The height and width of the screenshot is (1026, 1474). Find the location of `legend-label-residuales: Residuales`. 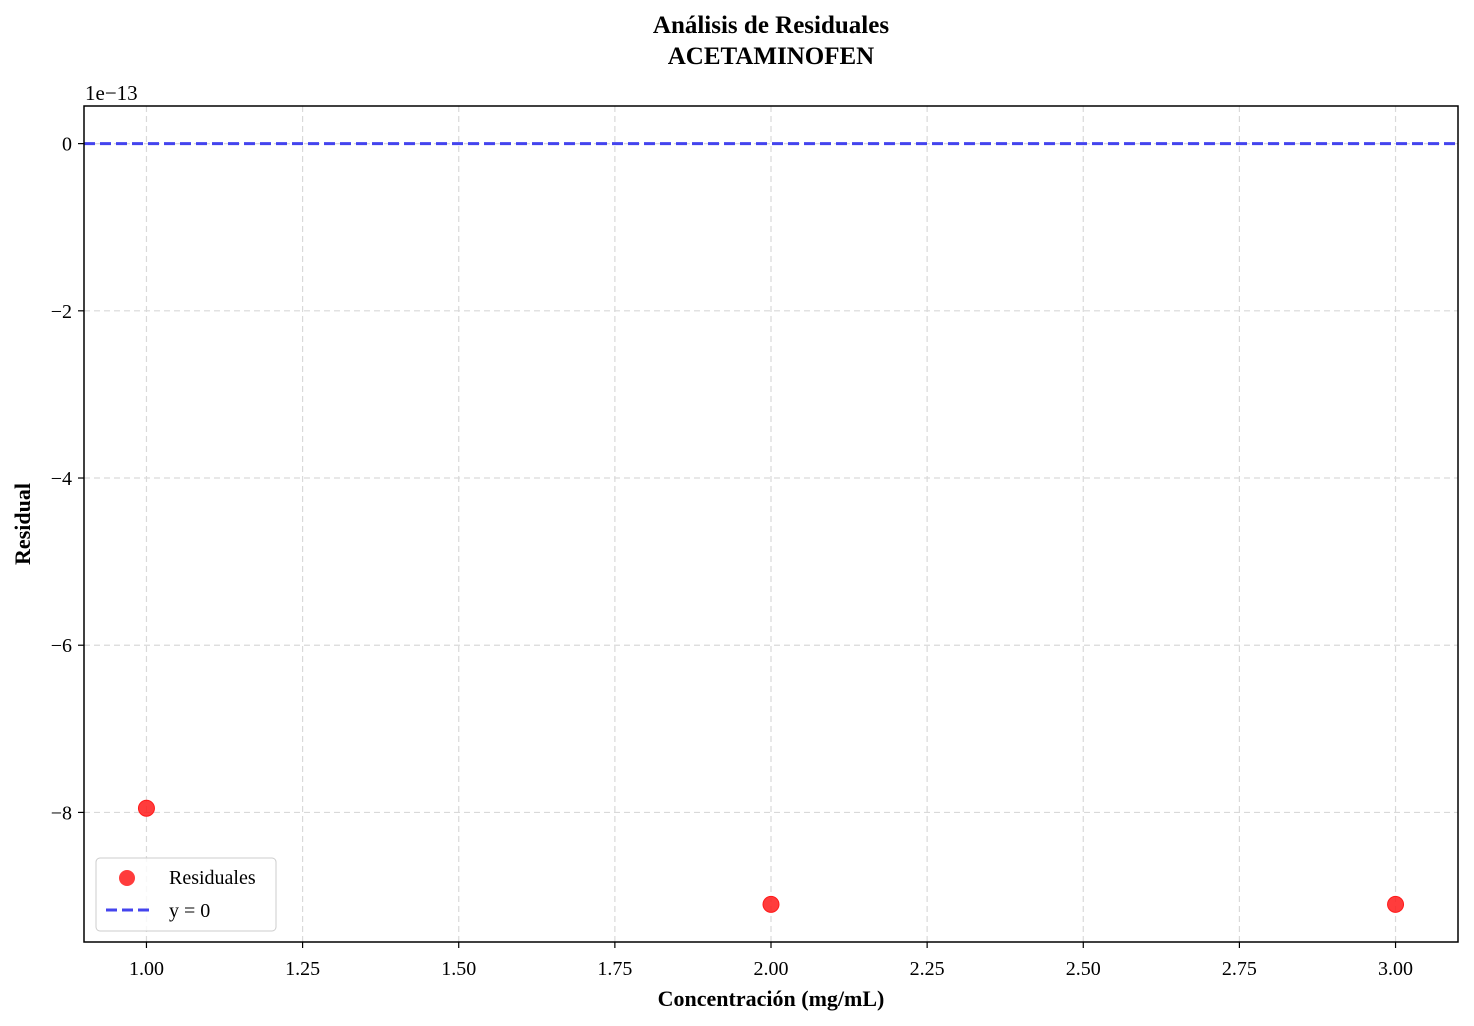

legend-label-residuales: Residuales is located at coordinates (212, 878).